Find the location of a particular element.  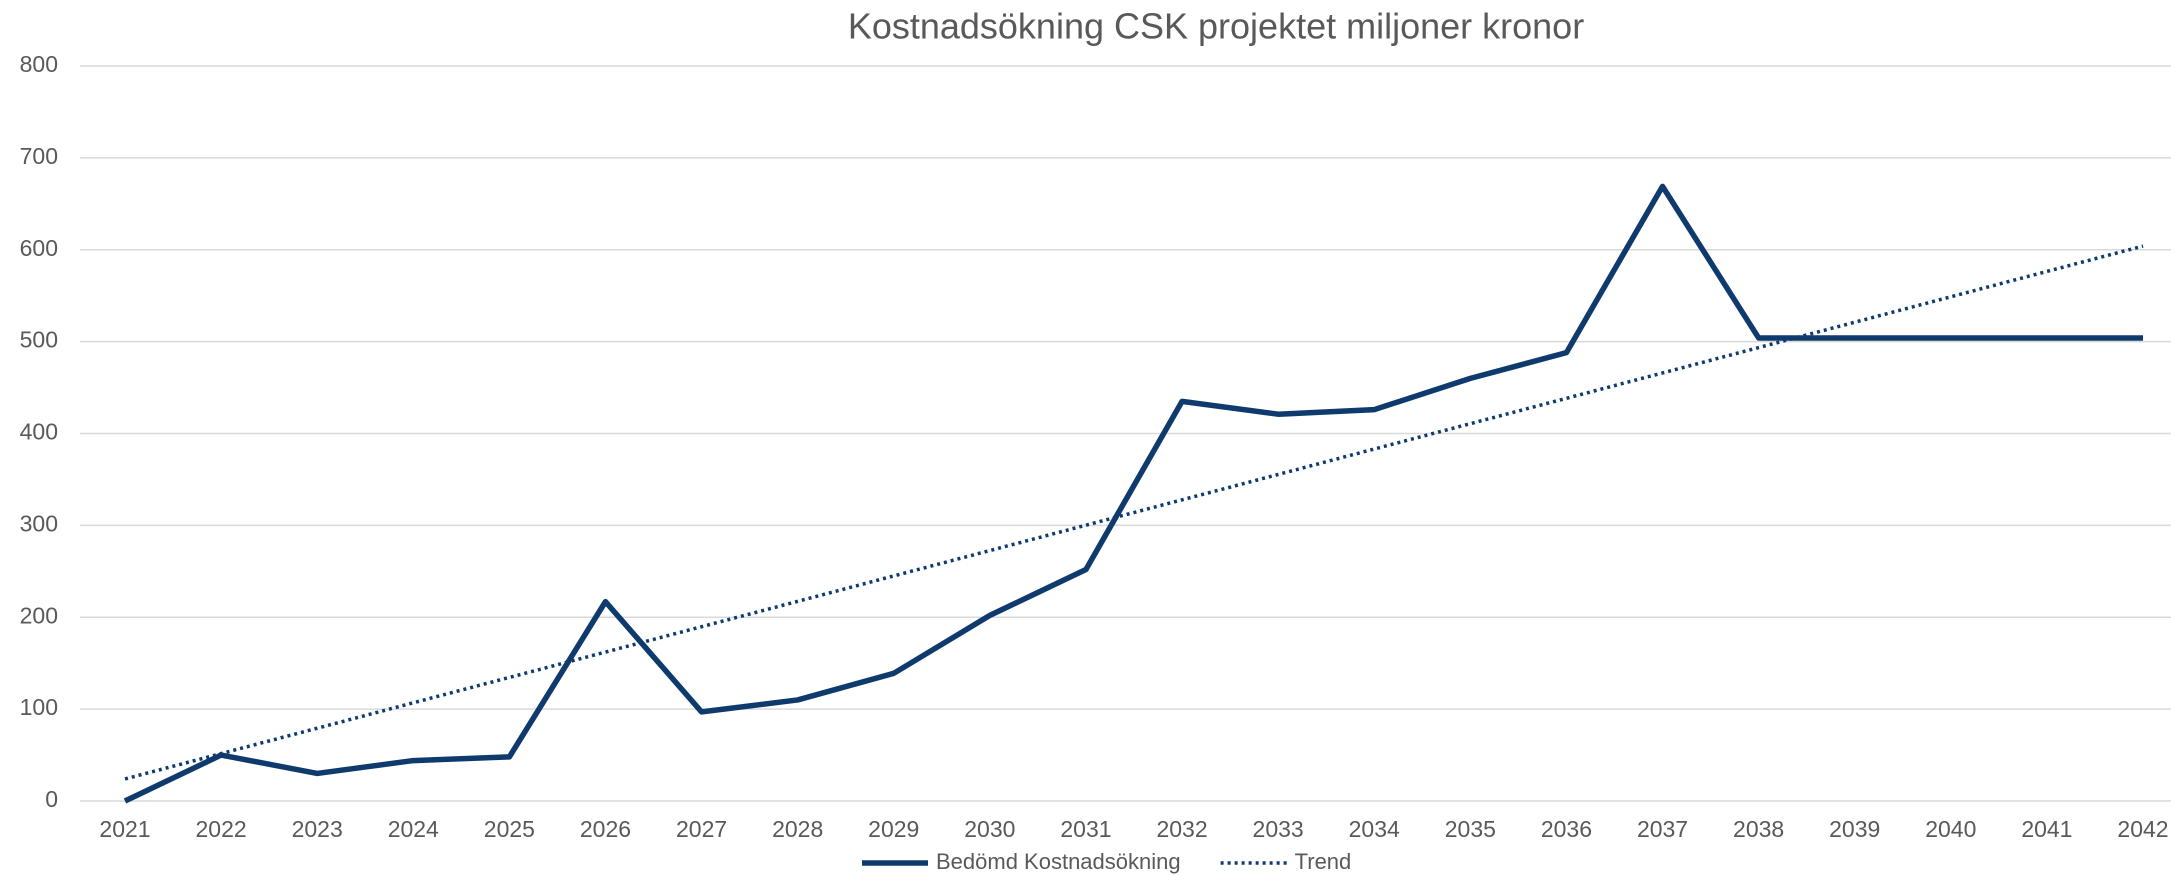

x-tick-label: 2026 is located at coordinates (605, 829).